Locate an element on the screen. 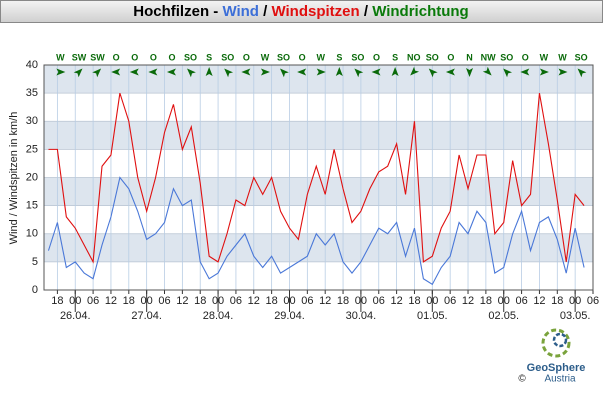 The image size is (603, 400). y-tick-label: 0 is located at coordinates (35, 290).